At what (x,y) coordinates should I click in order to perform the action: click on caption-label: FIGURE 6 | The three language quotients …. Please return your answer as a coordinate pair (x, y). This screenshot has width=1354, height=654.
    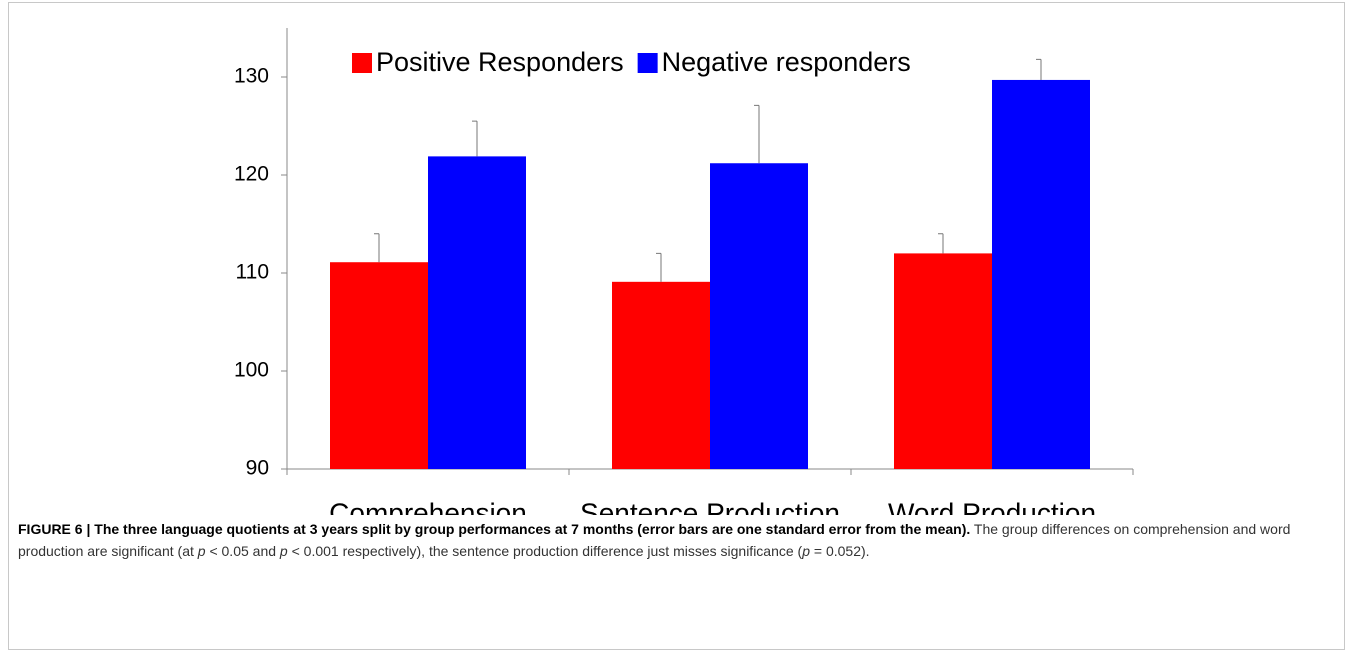
    Looking at the image, I should click on (494, 529).